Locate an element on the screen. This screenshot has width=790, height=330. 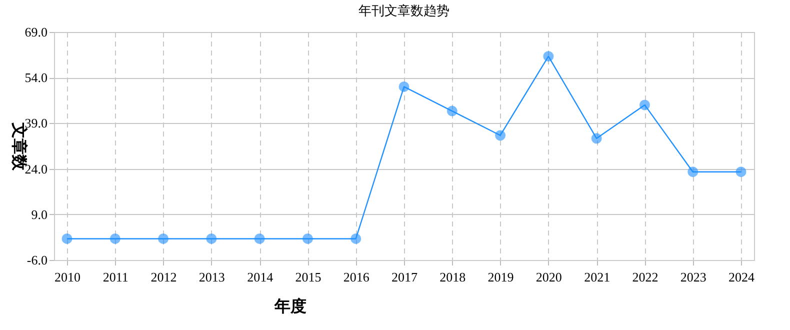
x-tick-label: 2014 is located at coordinates (260, 277).